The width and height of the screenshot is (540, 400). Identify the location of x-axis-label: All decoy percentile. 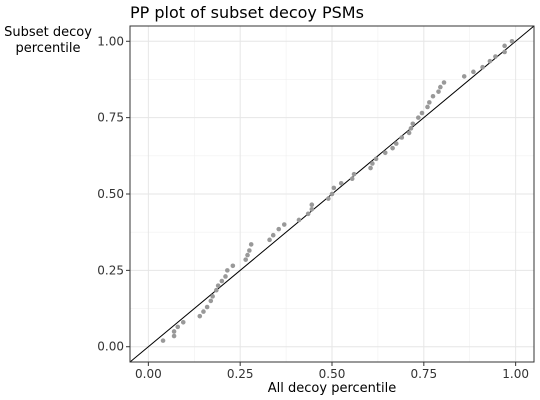
(332, 388).